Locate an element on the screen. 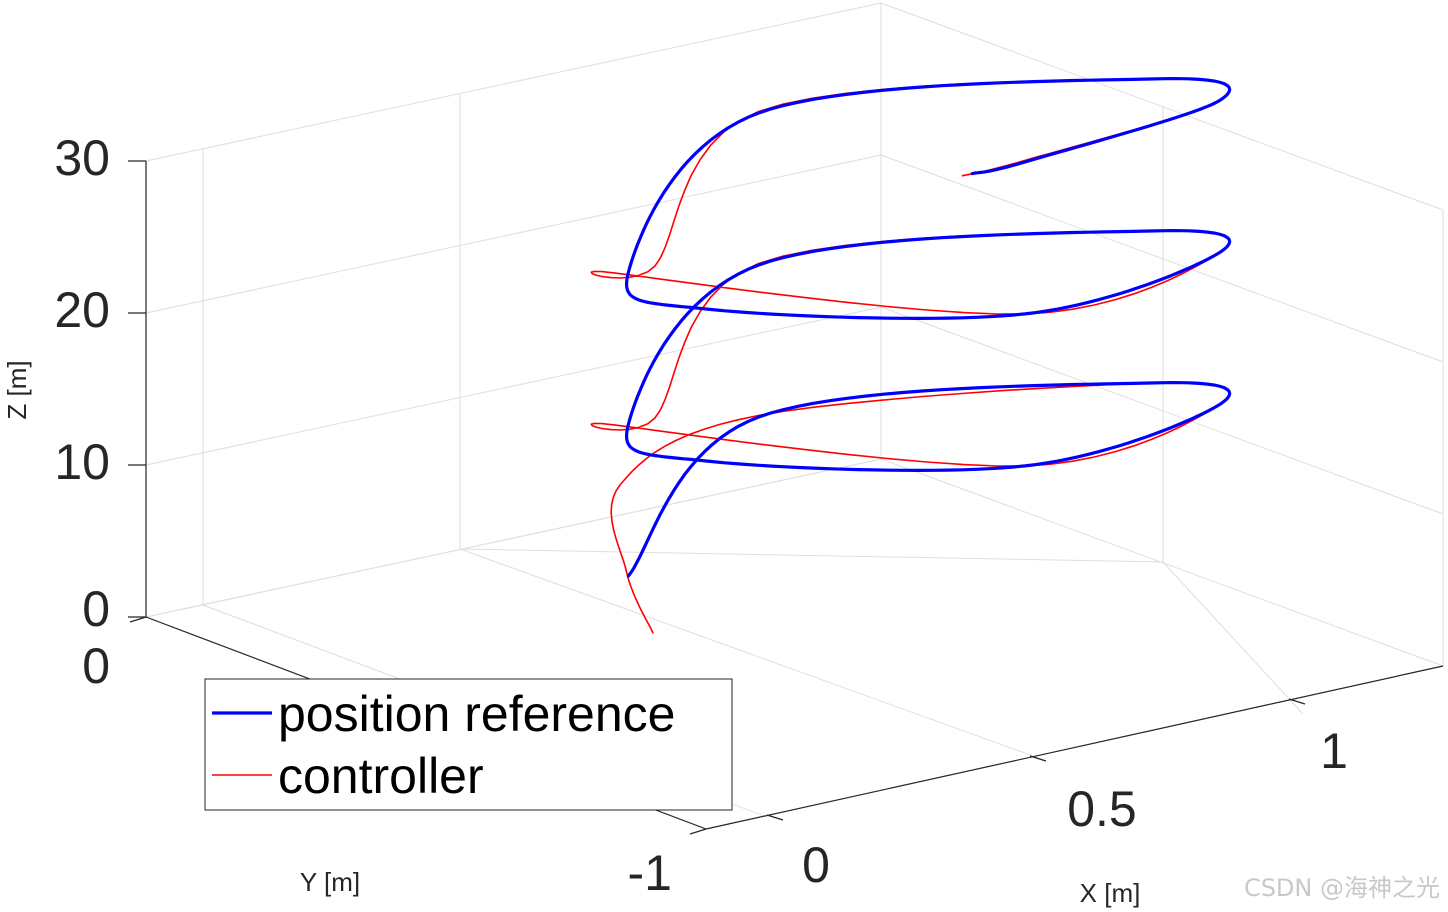  z-tick-label: 20 is located at coordinates (82, 310).